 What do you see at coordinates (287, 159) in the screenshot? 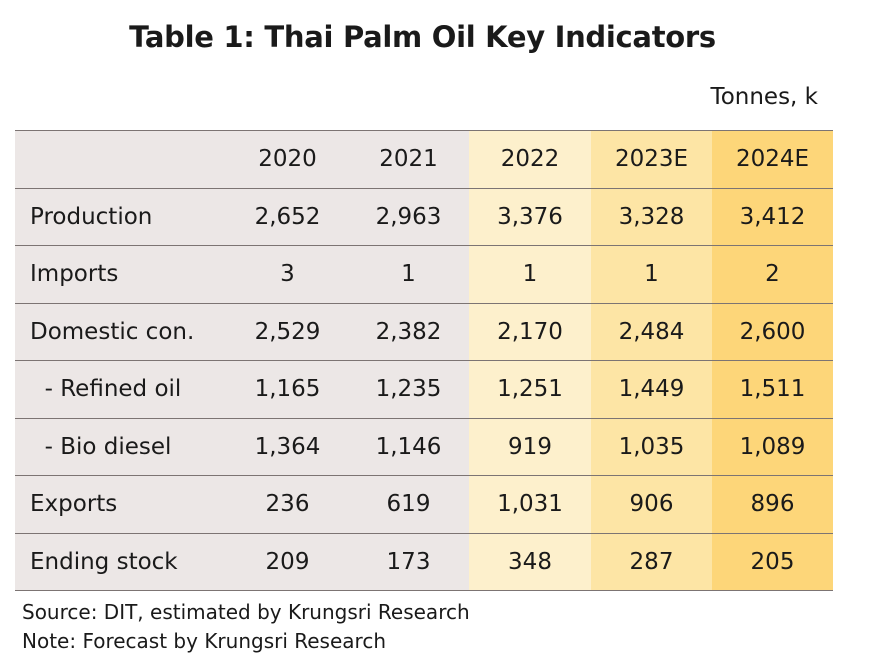
I see `header-cell-2020: 2020` at bounding box center [287, 159].